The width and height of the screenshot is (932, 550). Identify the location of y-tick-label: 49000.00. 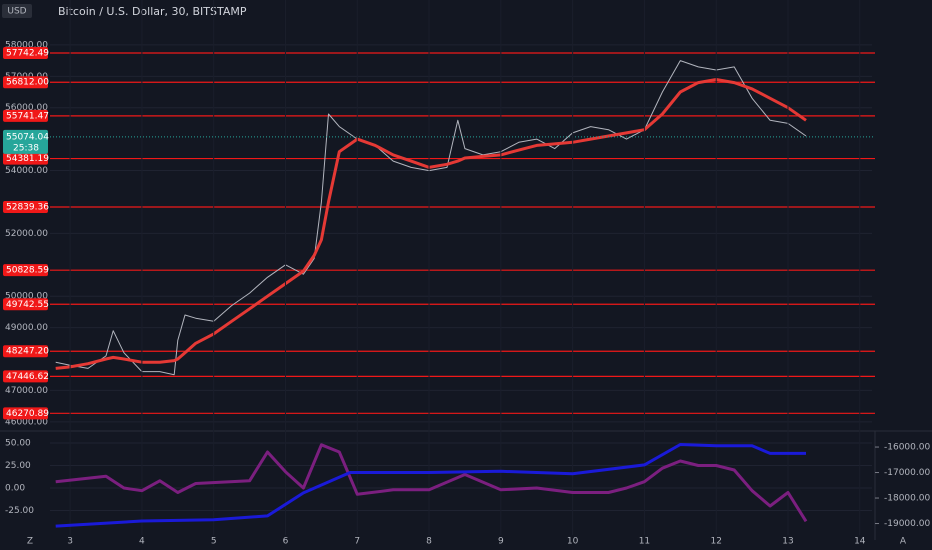
(26, 328).